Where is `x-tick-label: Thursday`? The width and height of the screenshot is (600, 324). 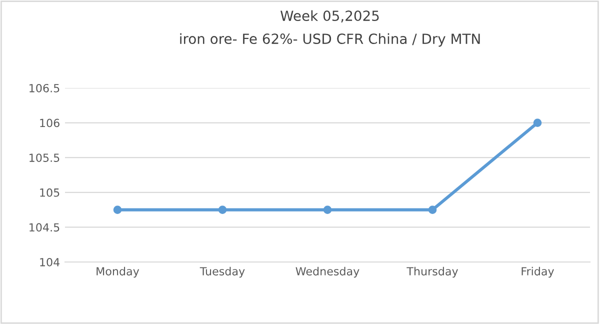 x-tick-label: Thursday is located at coordinates (432, 272).